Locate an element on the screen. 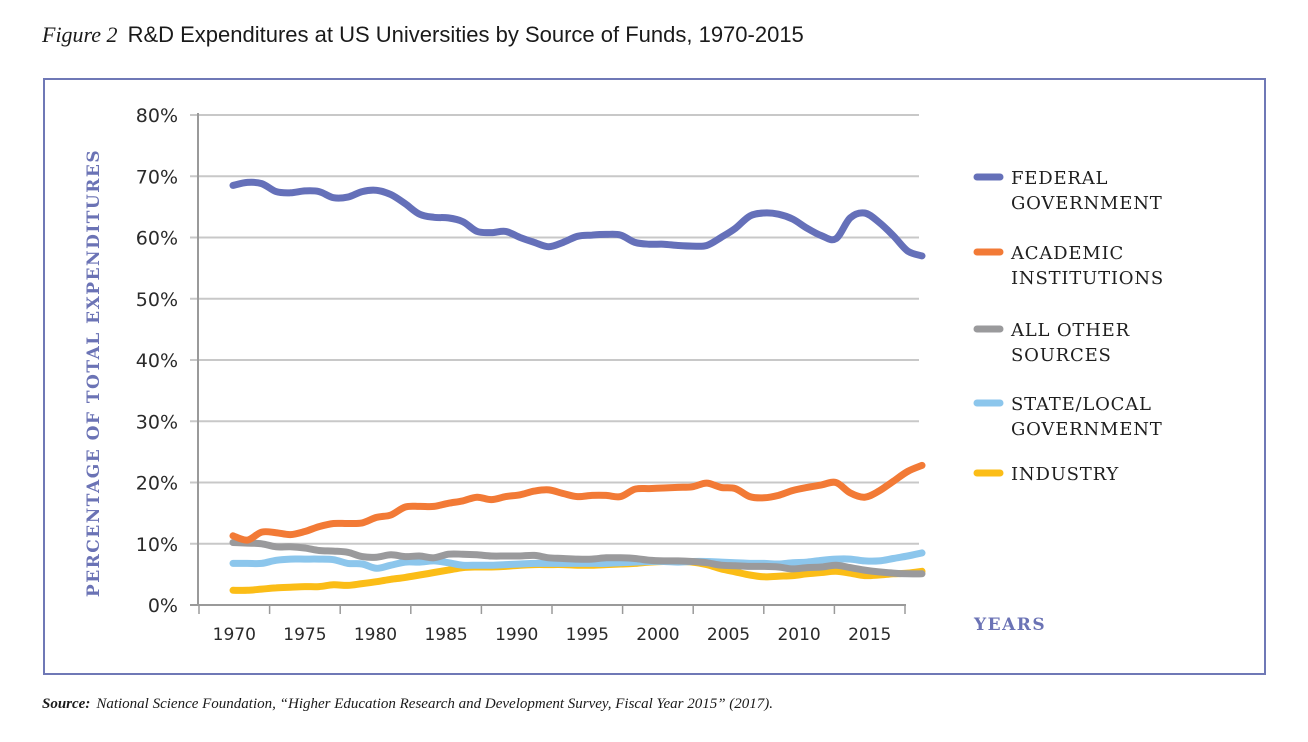 Image resolution: width=1308 pixels, height=742 pixels. series-line-all-other-sources is located at coordinates (577, 558).